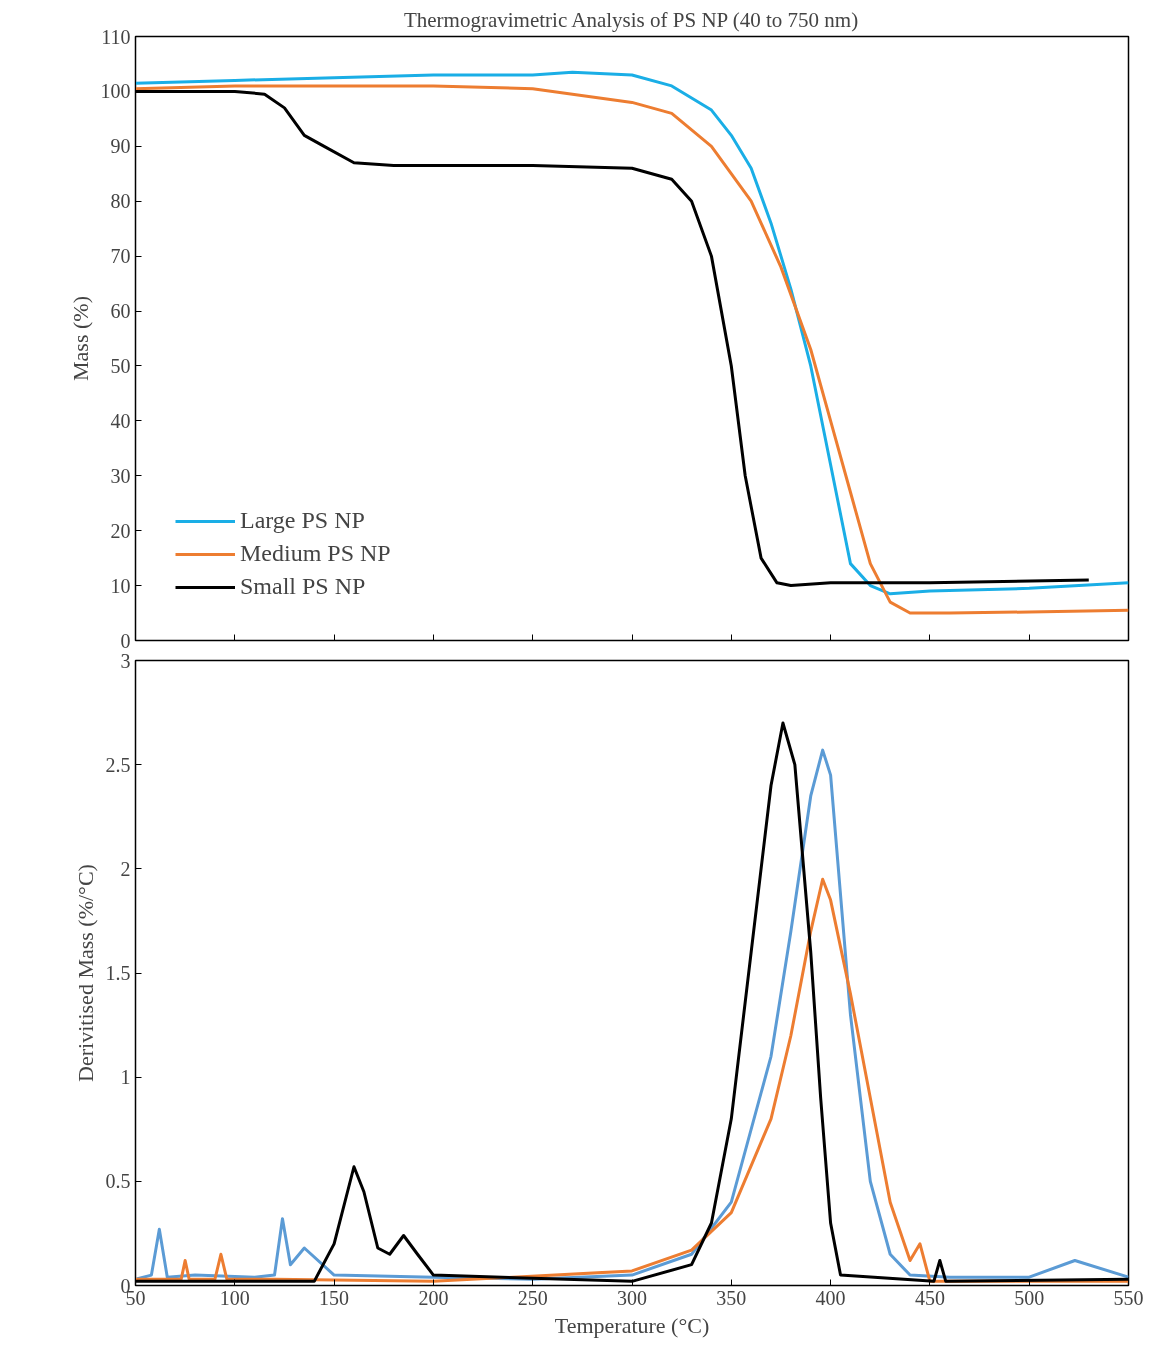  What do you see at coordinates (125, 868) in the screenshot?
I see `y-tick-label: 2` at bounding box center [125, 868].